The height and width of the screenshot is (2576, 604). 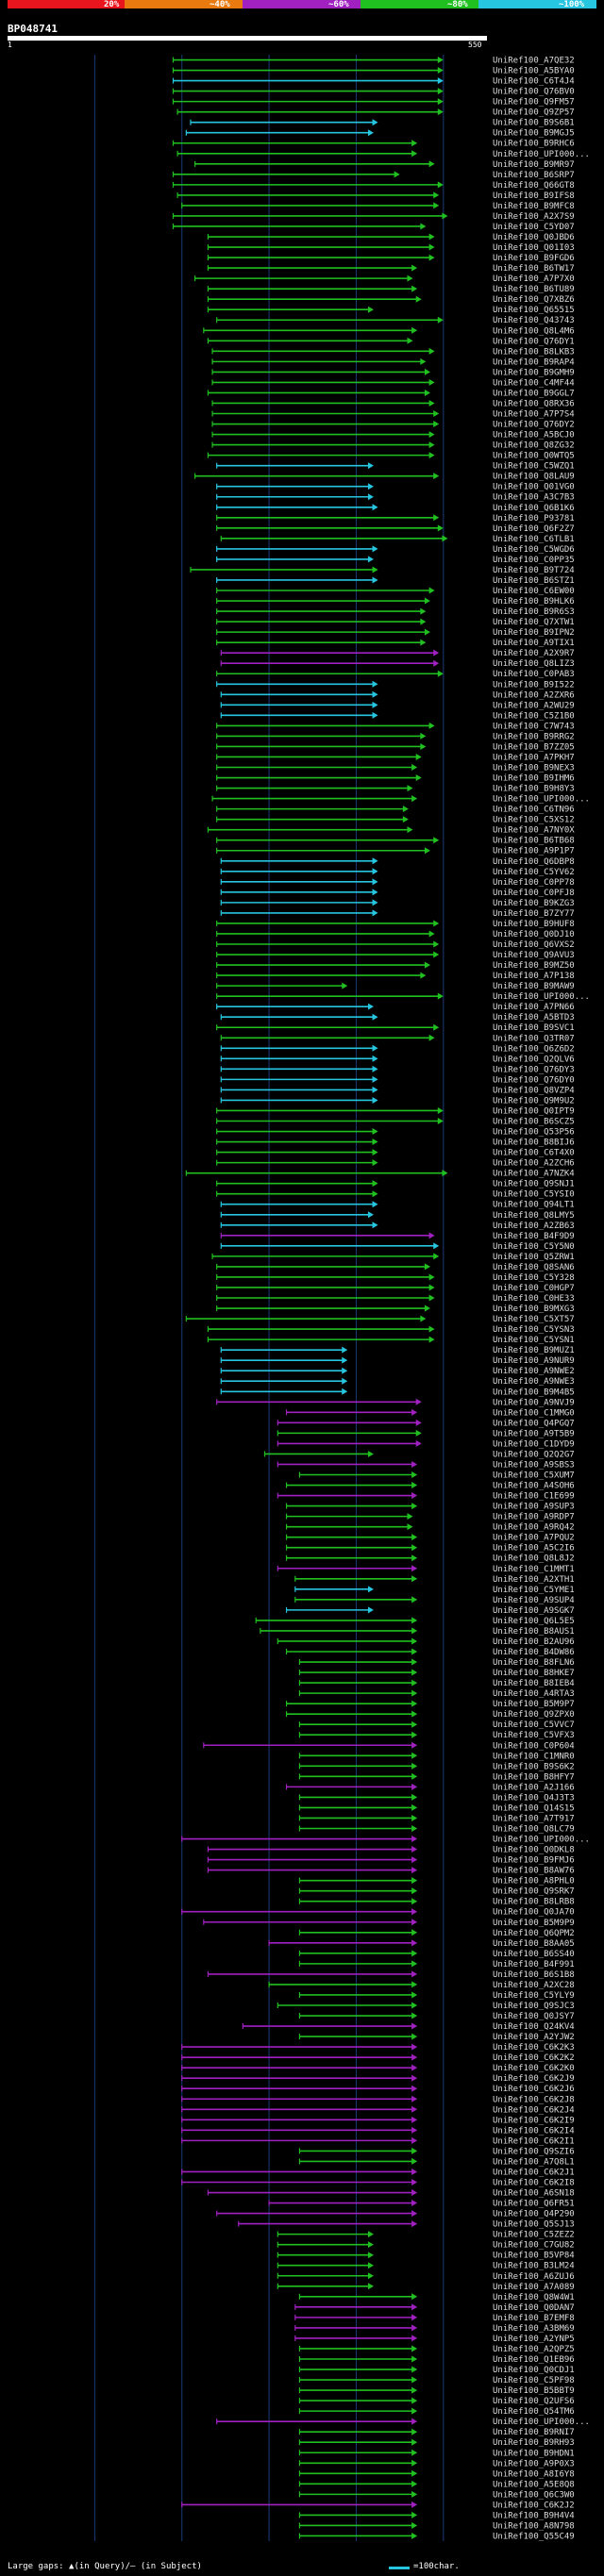 I want to click on hit-label: UniRef100_C5YME1, so click(x=534, y=1591).